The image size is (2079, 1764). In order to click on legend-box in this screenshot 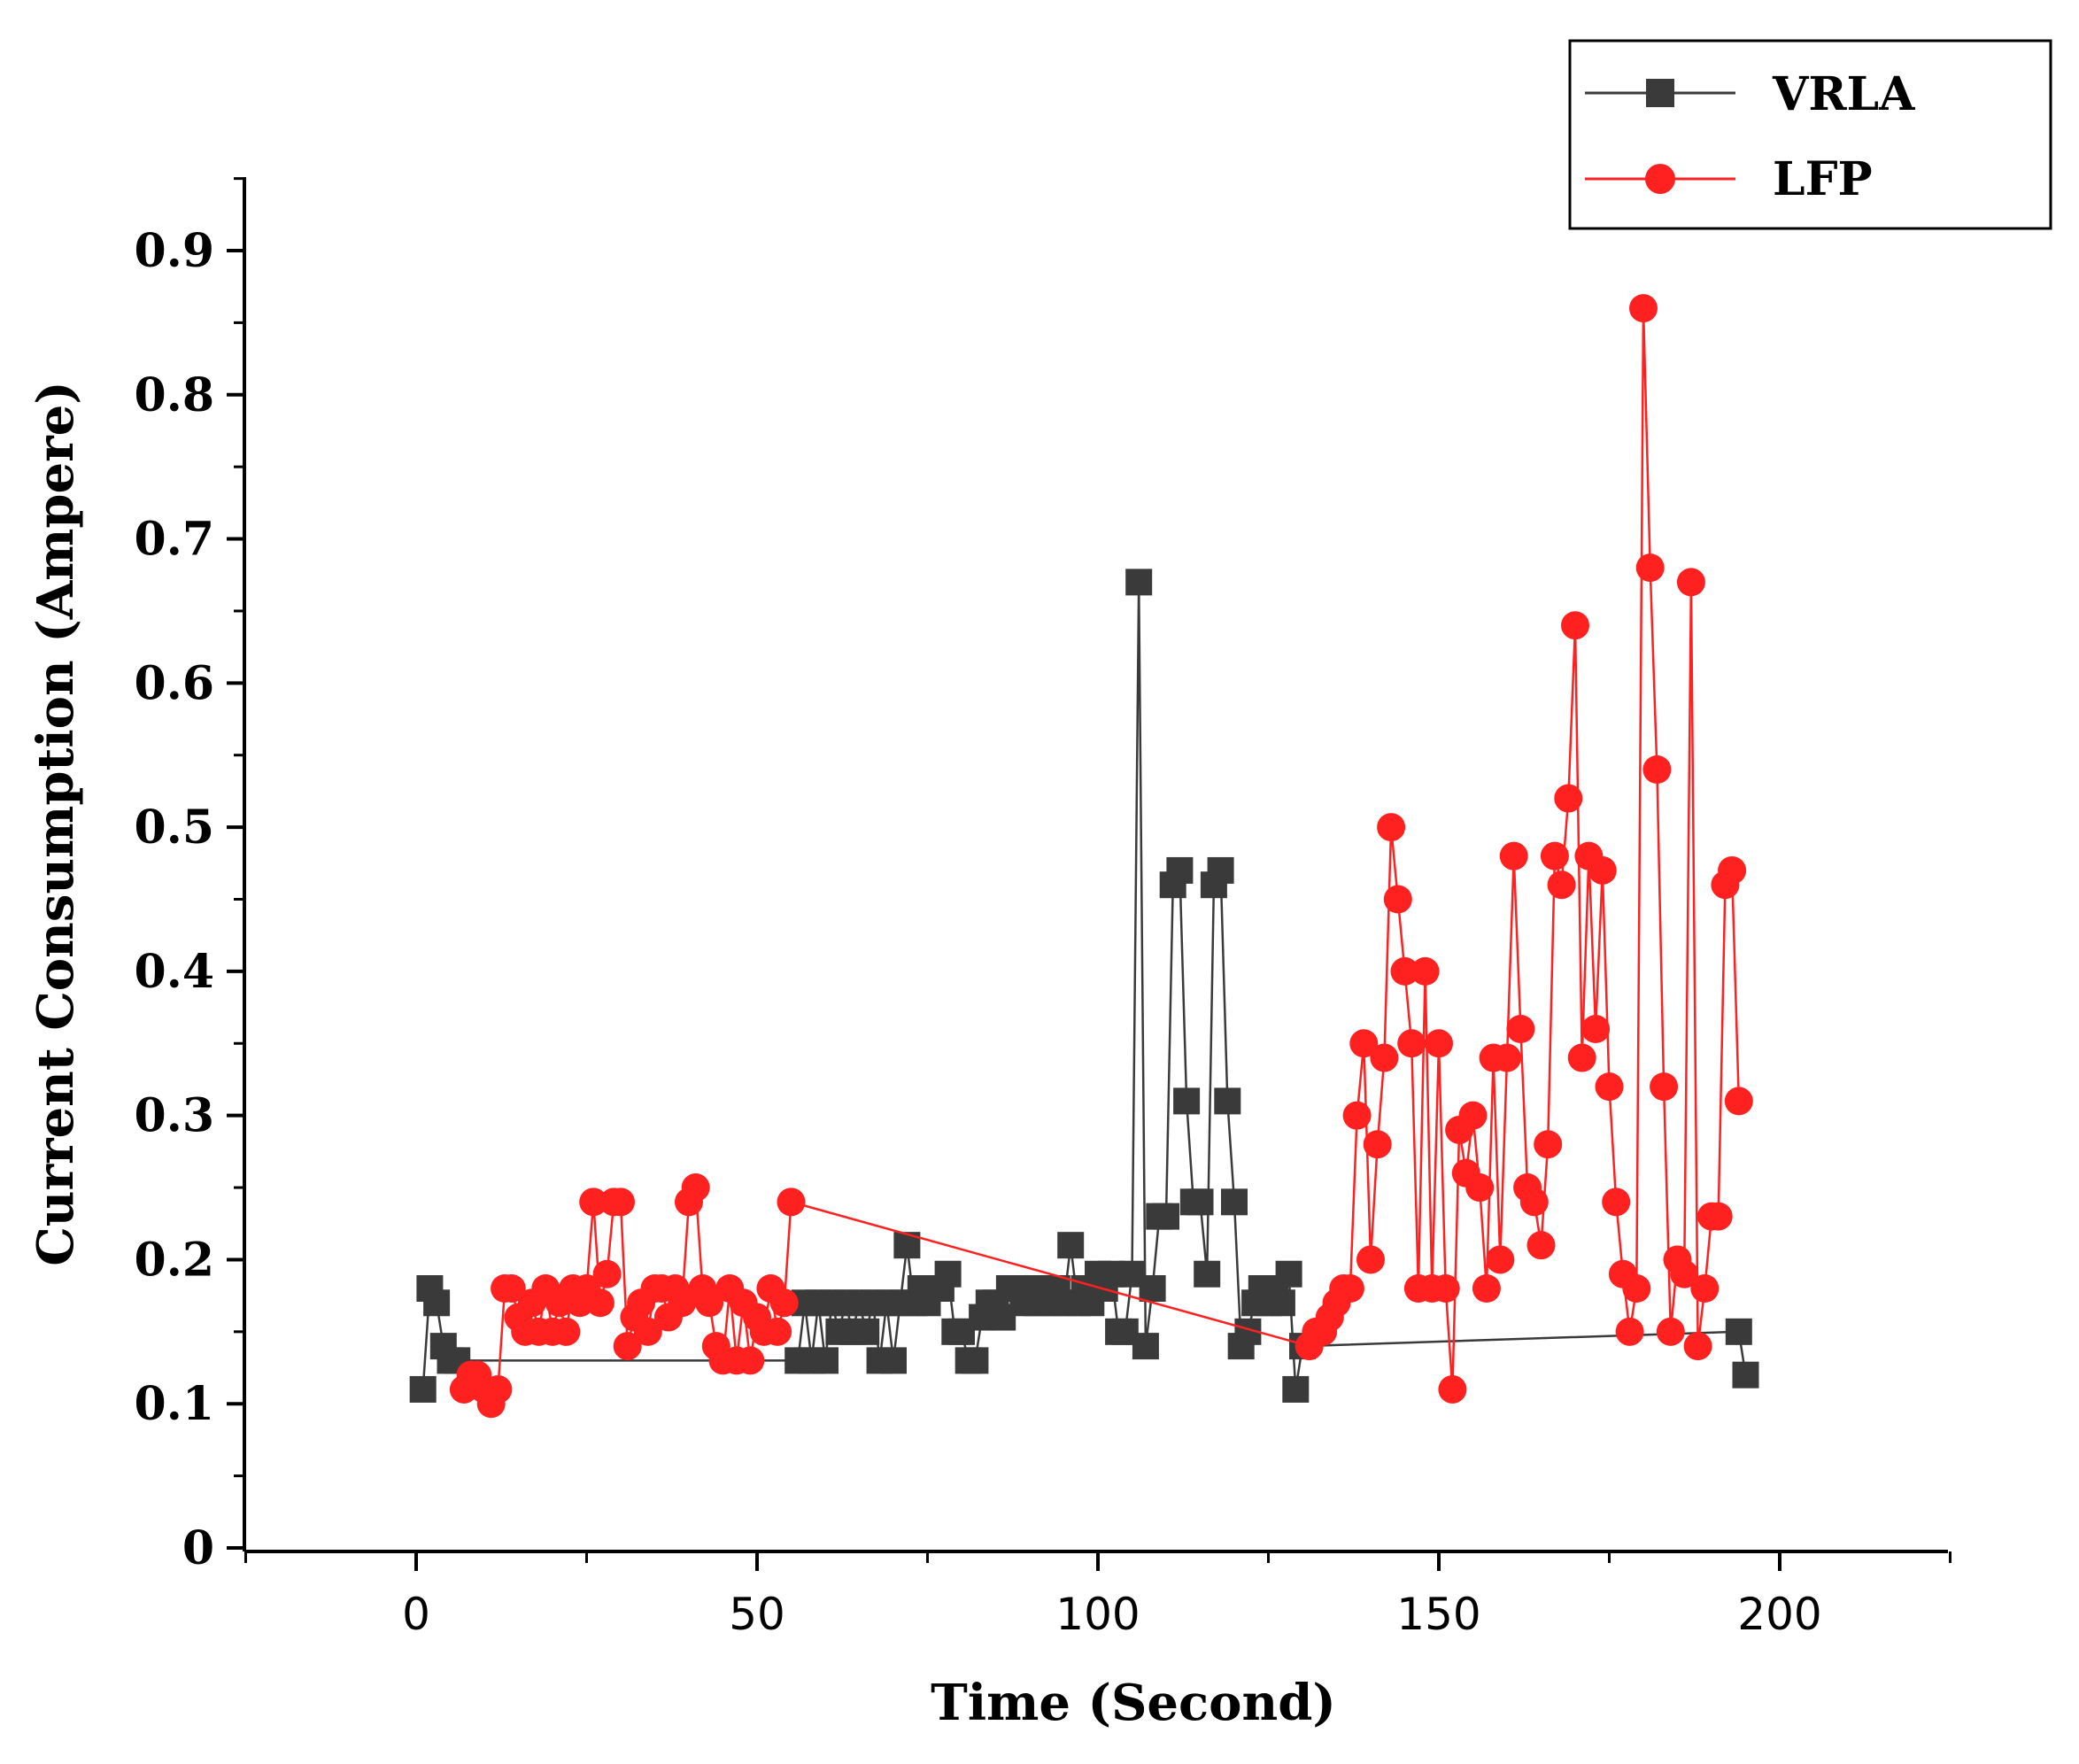, I will do `click(1810, 134)`.